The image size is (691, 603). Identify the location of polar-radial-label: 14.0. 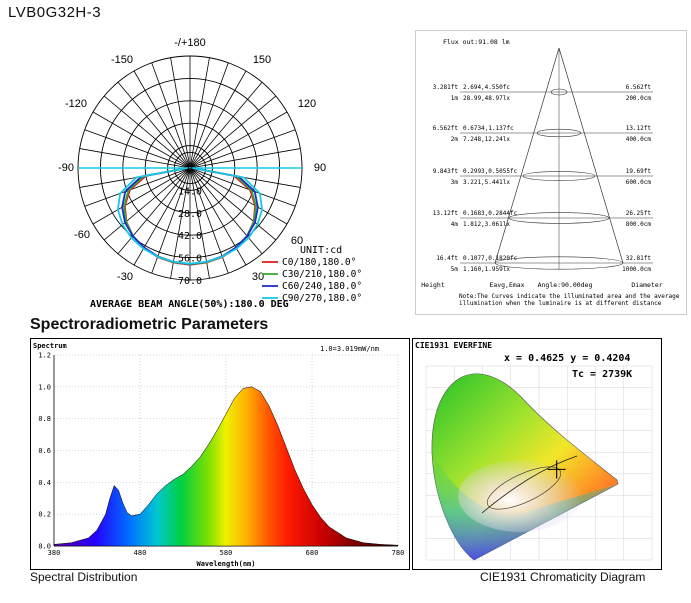
(190, 191).